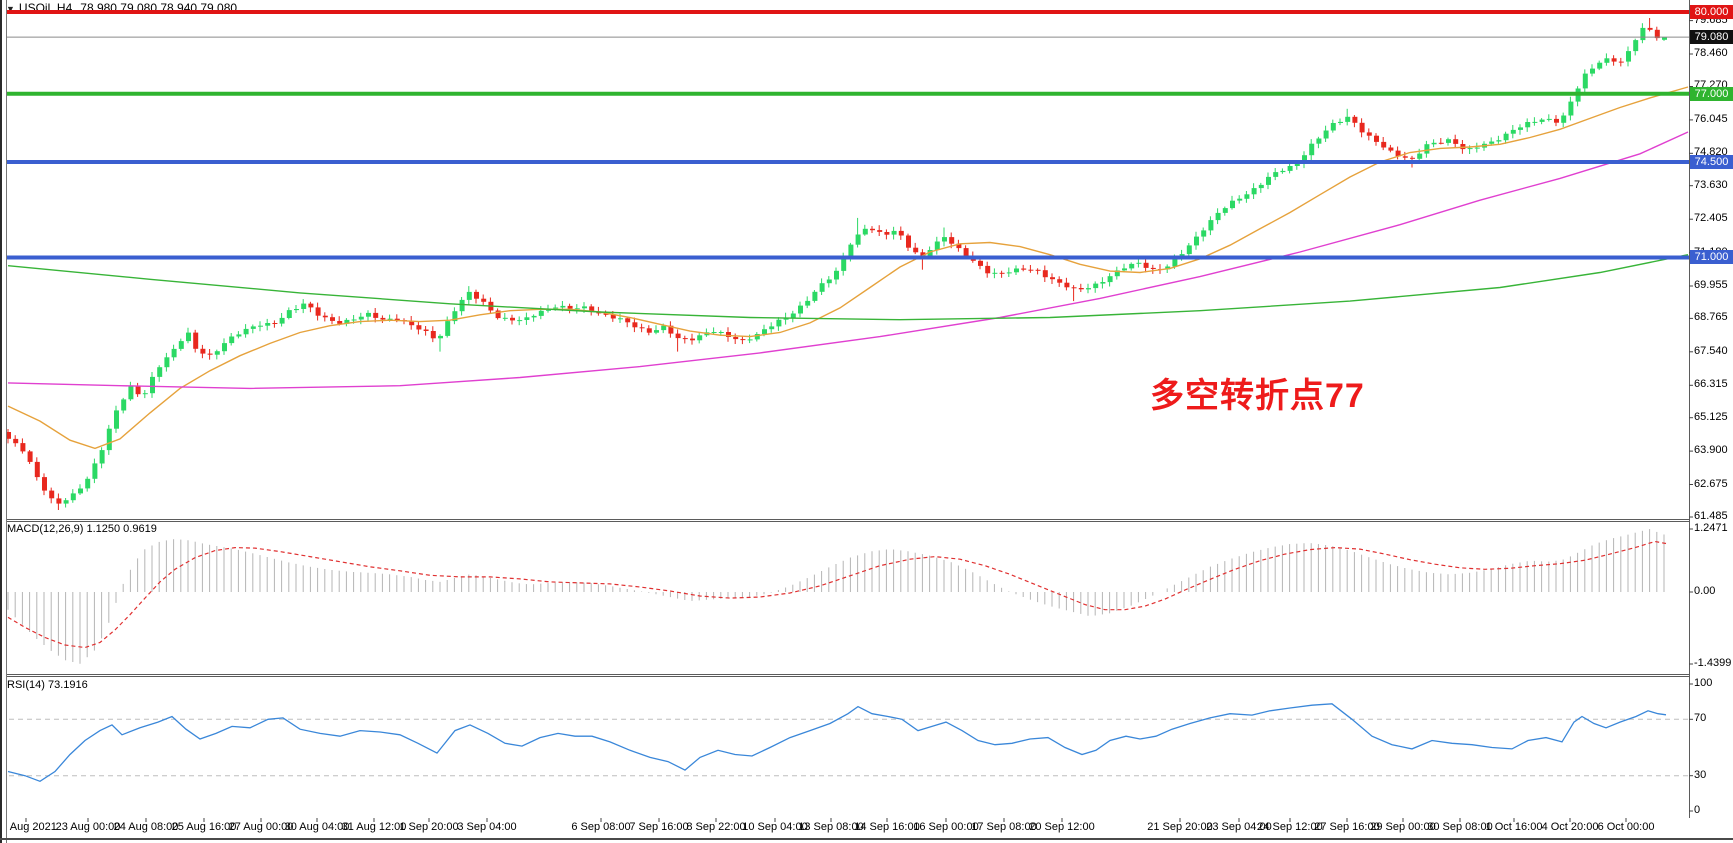  I want to click on price-tick-label: 62.675, so click(1711, 484).